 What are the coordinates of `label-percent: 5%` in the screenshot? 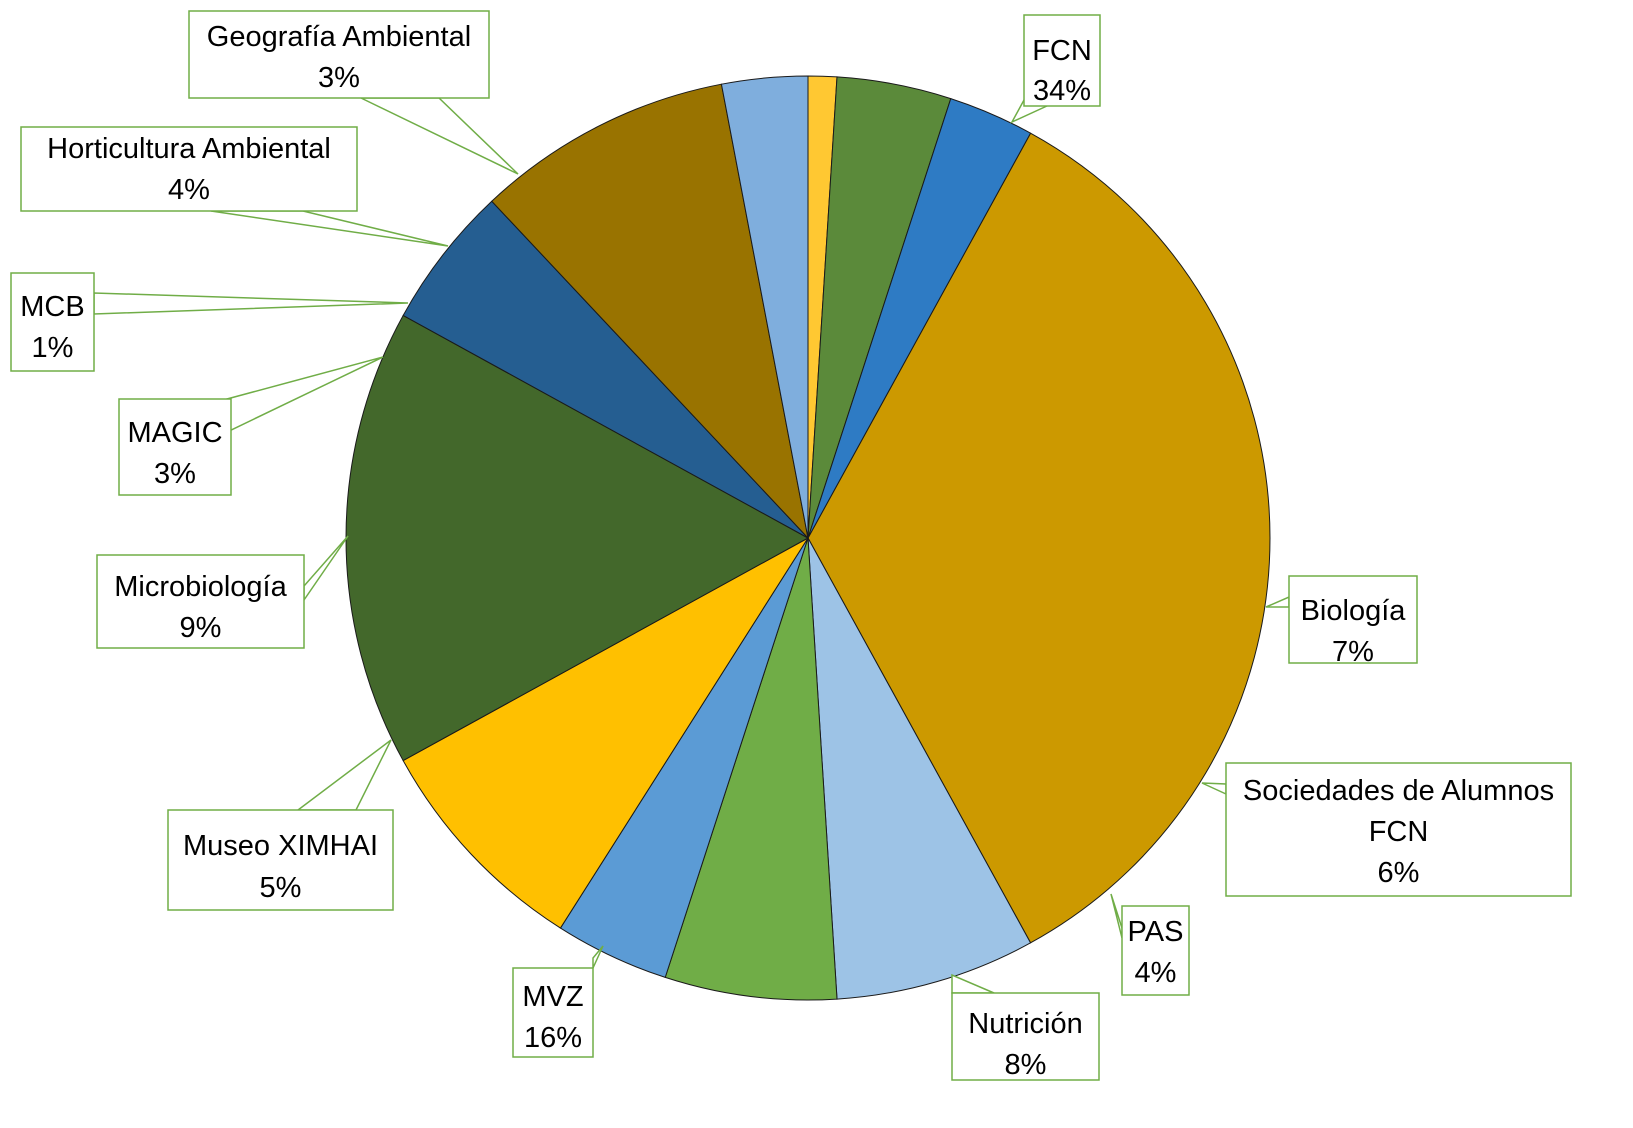 It's located at (281, 888).